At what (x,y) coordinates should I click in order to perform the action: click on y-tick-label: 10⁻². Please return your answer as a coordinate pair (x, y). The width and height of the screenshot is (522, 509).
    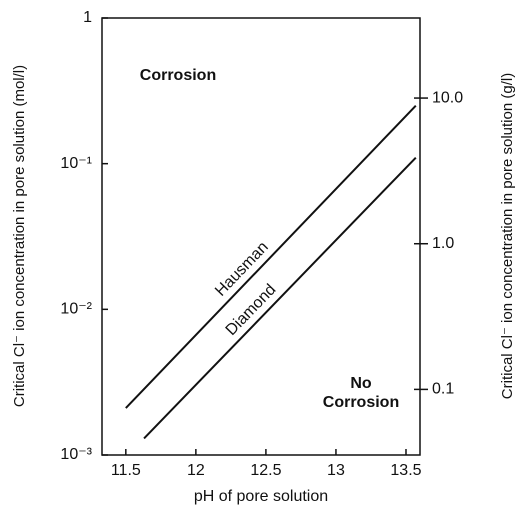
    Looking at the image, I should click on (76, 309).